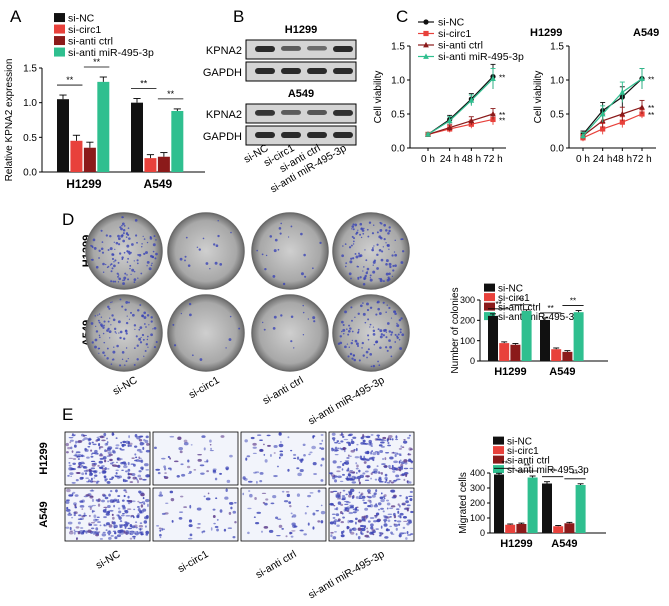 The height and width of the screenshot is (606, 669). Describe the element at coordinates (451, 23) in the screenshot. I see `panel-c-legend-label: si-NC` at that location.